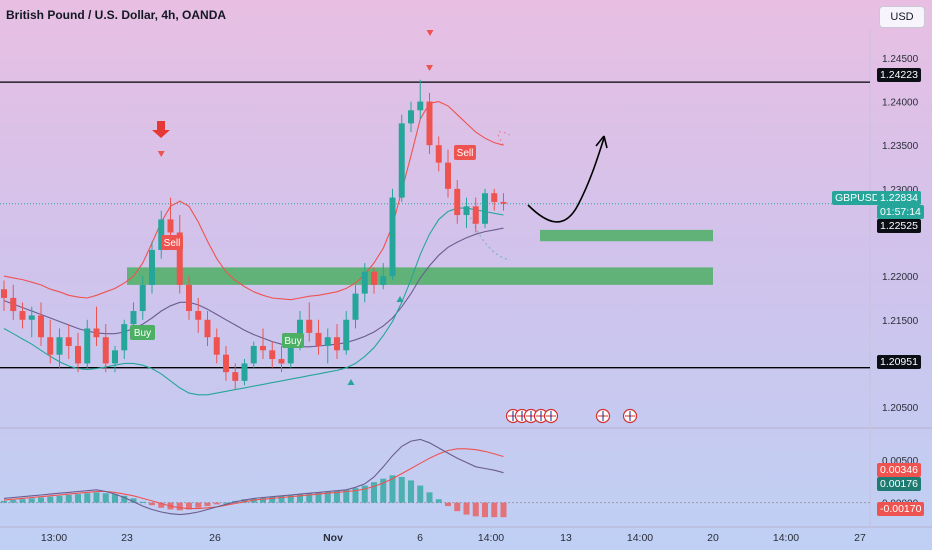 Image resolution: width=932 pixels, height=550 pixels. What do you see at coordinates (902, 17) in the screenshot?
I see `currency-button: USD` at bounding box center [902, 17].